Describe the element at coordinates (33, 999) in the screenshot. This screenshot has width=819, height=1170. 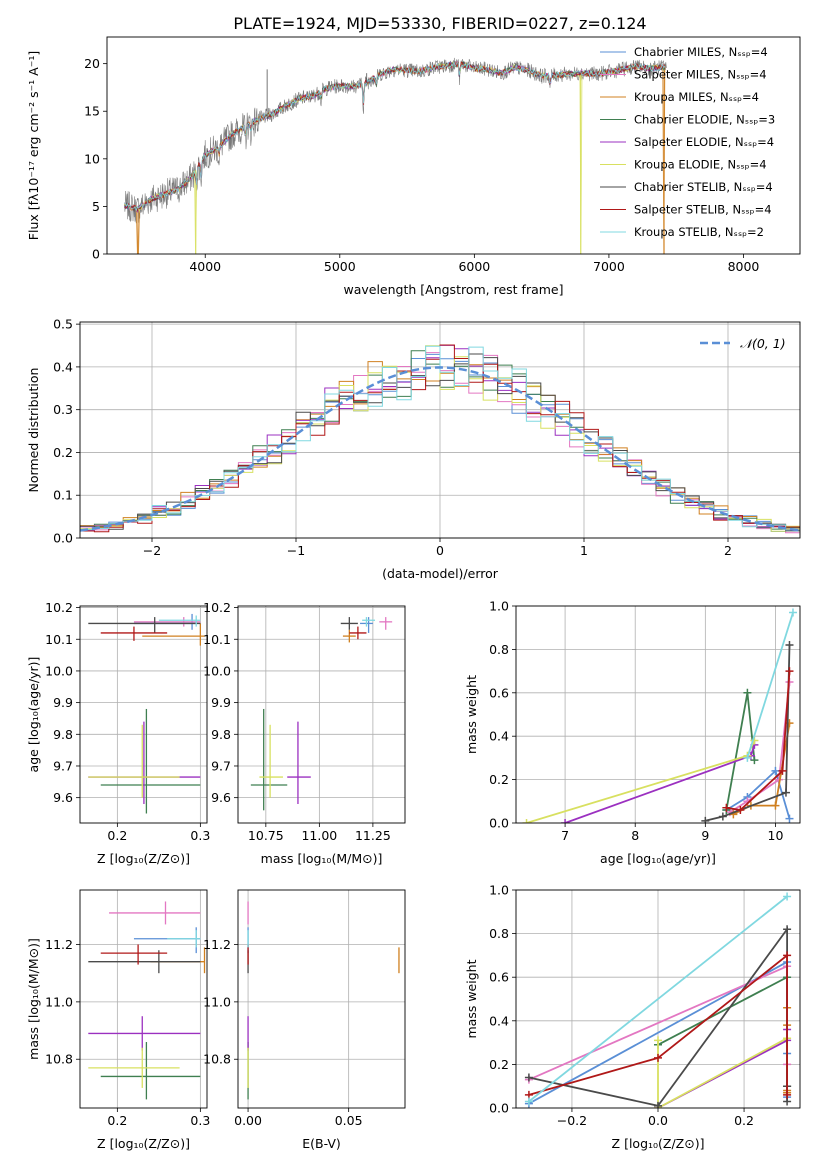
I see `y-axis-label: mass [log₁₀(M/M⊙)]` at that location.